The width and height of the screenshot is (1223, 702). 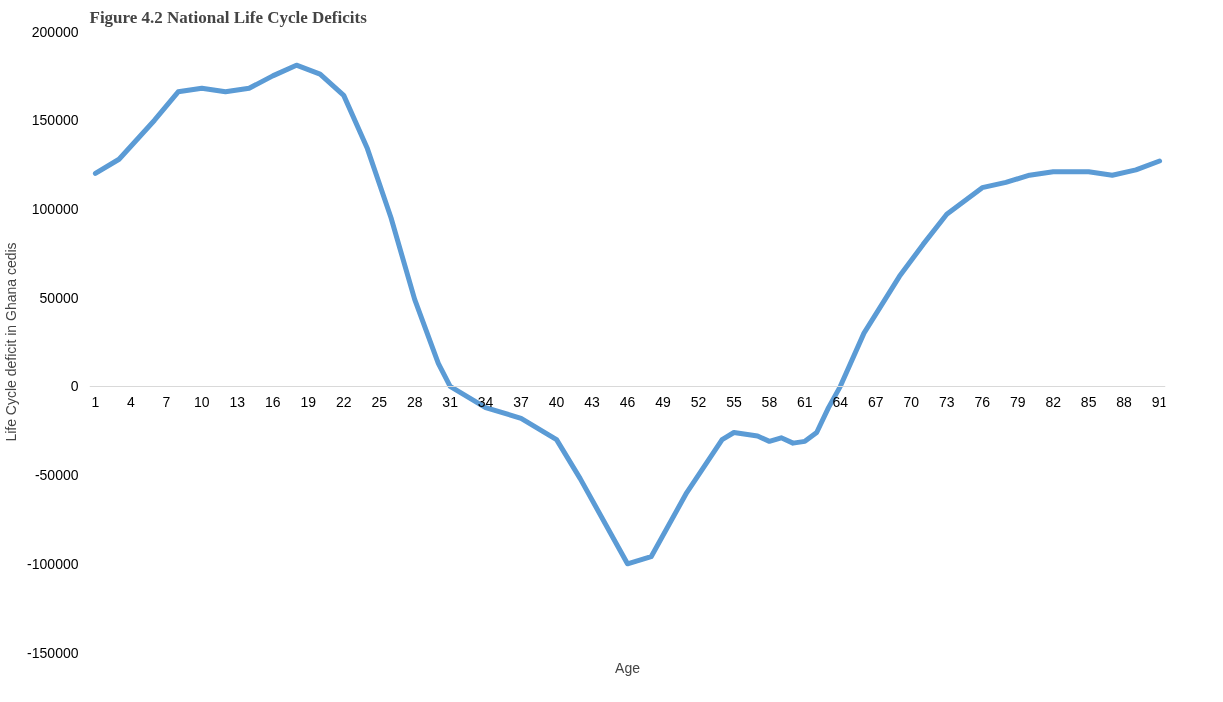 I want to click on x-tick-label: 46, so click(x=627, y=402).